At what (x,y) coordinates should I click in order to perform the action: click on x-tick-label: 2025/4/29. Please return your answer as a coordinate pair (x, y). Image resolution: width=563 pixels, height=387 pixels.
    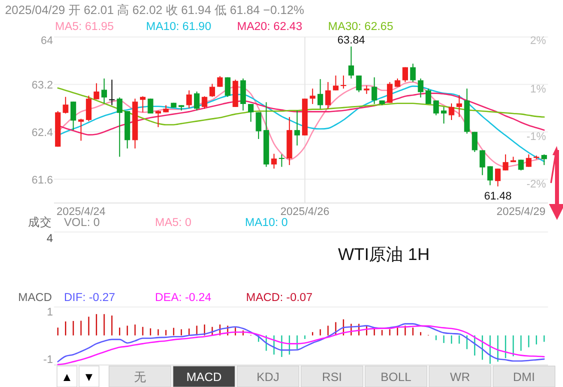
    Looking at the image, I should click on (521, 212).